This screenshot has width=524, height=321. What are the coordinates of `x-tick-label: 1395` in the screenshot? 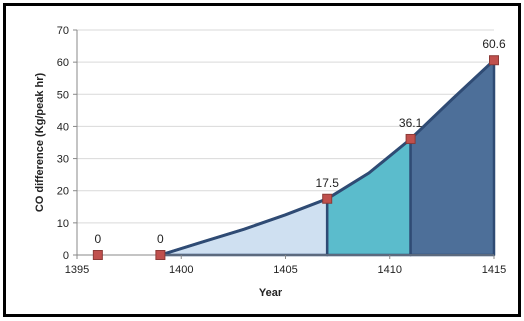 It's located at (77, 270).